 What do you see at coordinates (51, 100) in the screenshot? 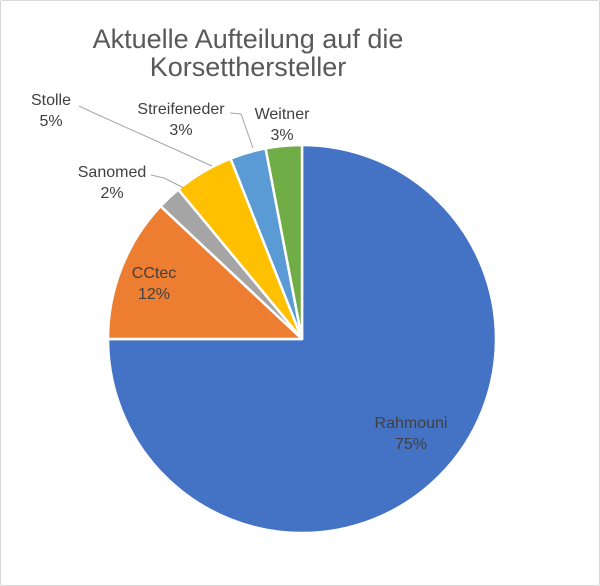
I see `pie-label-stolle-name: Stolle` at bounding box center [51, 100].